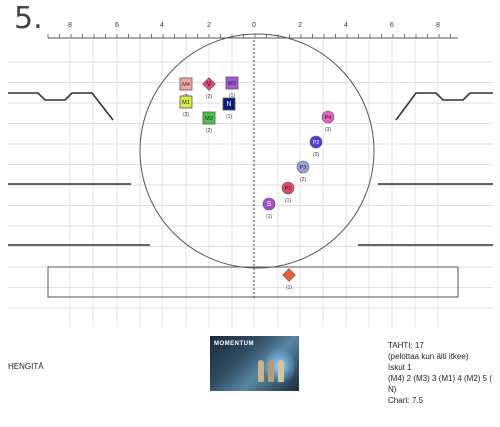 The height and width of the screenshot is (427, 500). Describe the element at coordinates (252, 30) in the screenshot. I see `top-ruler: 8 6 4 2 0 2 4 6 8` at that location.